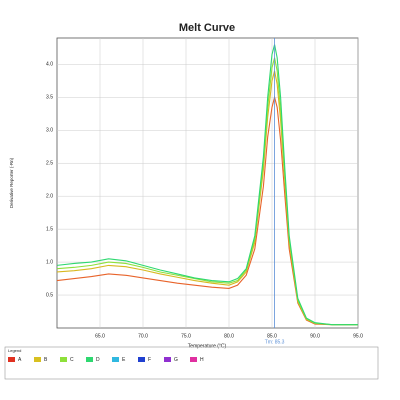 This screenshot has width=400, height=400. I want to click on legend-title: Legend, so click(14, 350).